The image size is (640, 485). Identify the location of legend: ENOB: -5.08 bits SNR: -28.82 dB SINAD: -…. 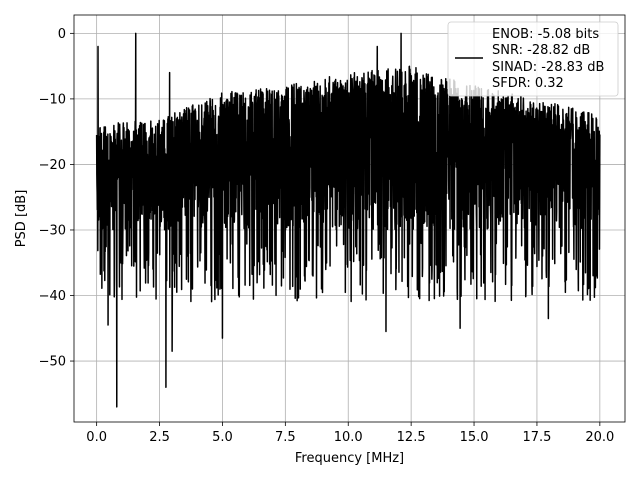
(533, 59).